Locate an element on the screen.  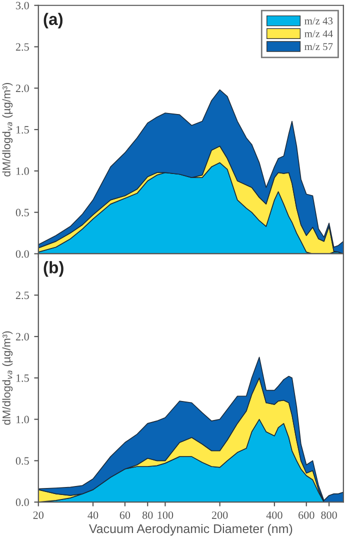
chart-title: (a) is located at coordinates (53, 20).